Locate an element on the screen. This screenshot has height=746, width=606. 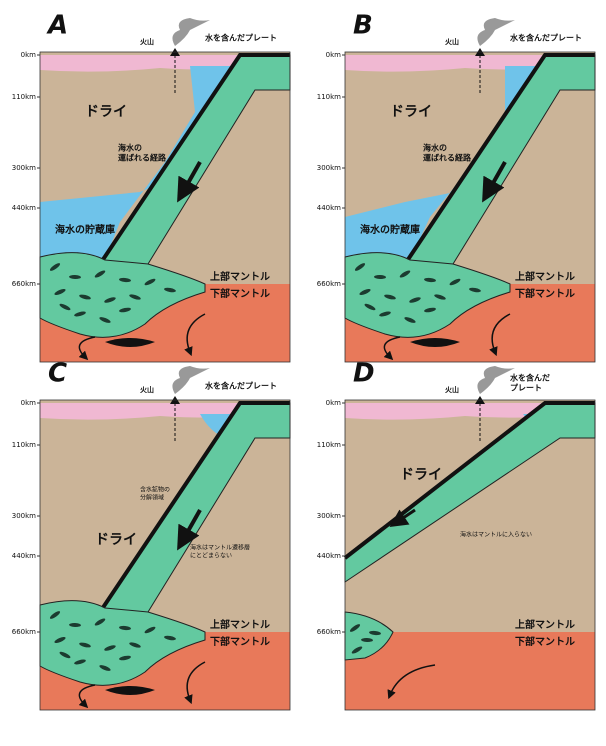
reservoir-label: 海水の貯蔵庫 is located at coordinates (390, 229).